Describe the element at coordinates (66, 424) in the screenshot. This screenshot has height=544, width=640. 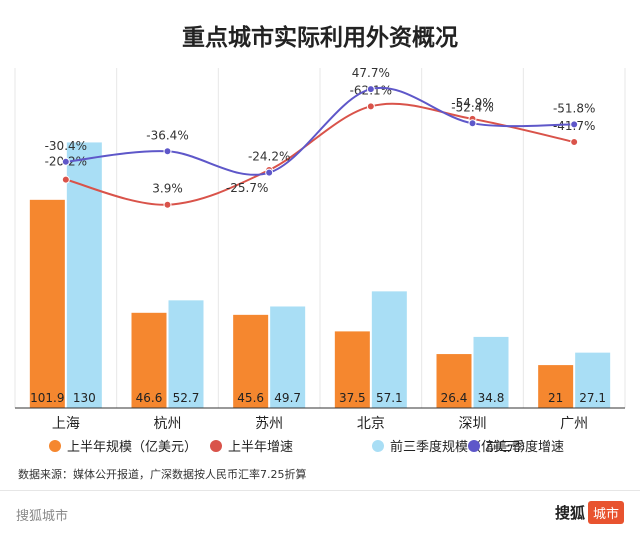
I see `x-tick-label: 上海` at that location.